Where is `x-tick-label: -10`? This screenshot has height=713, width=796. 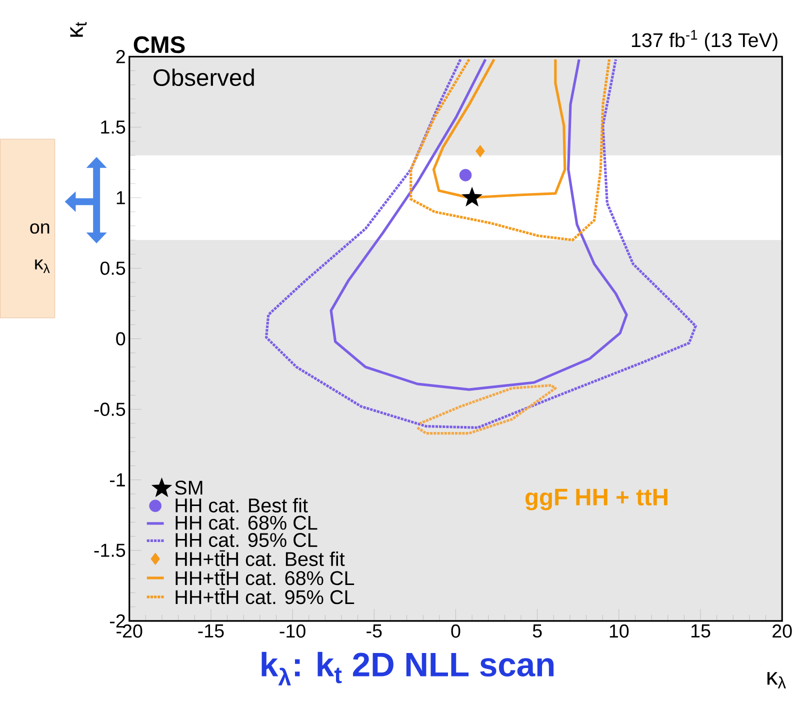 x-tick-label: -10 is located at coordinates (293, 631).